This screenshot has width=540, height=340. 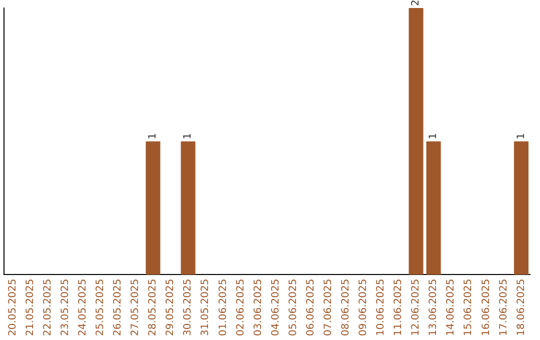 What do you see at coordinates (451, 307) in the screenshot?
I see `x-tick-label: 14.06.2025` at bounding box center [451, 307].